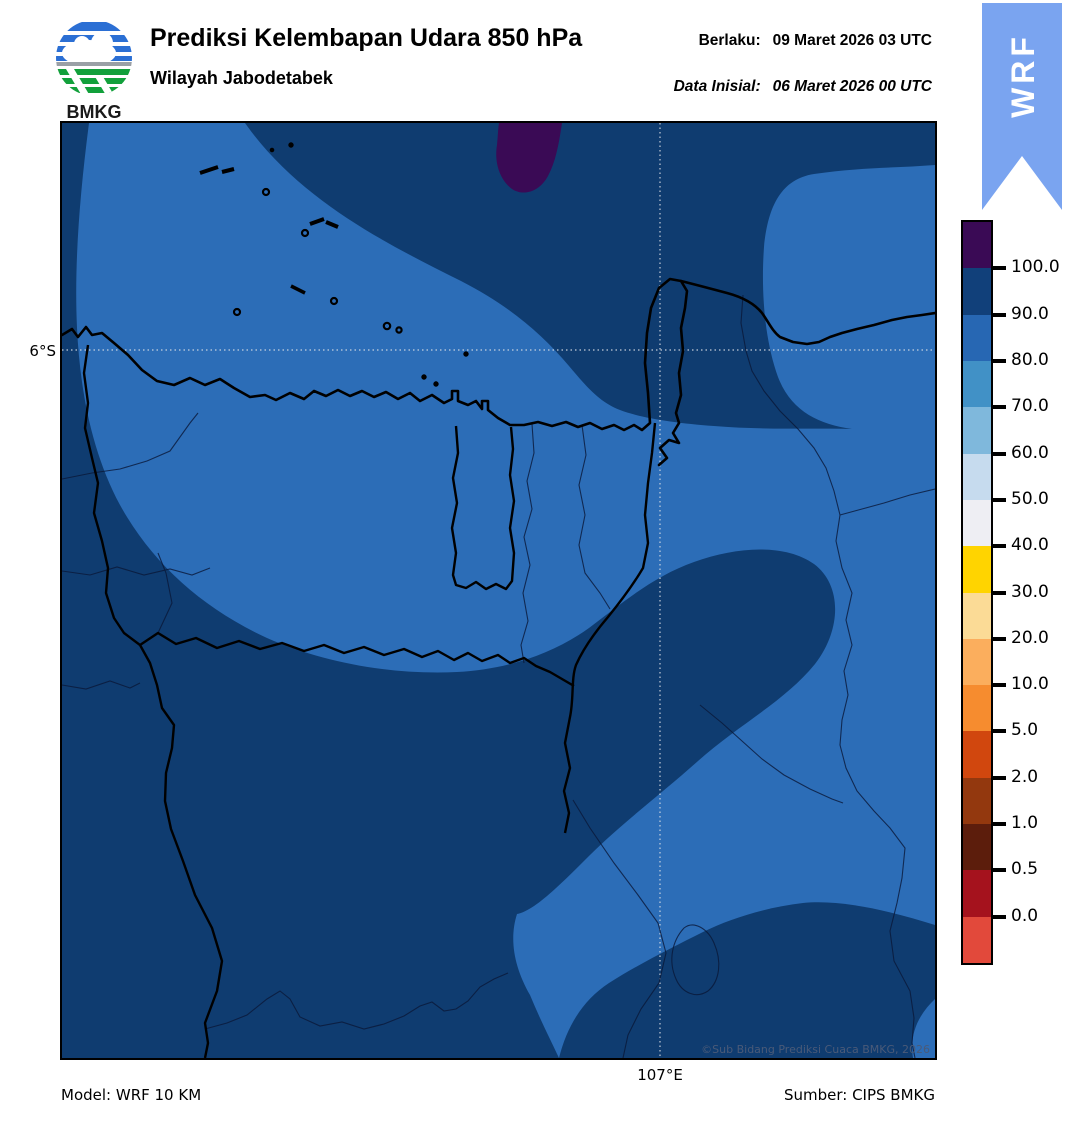  I want to click on logo-cloud-icon, so click(94, 59).